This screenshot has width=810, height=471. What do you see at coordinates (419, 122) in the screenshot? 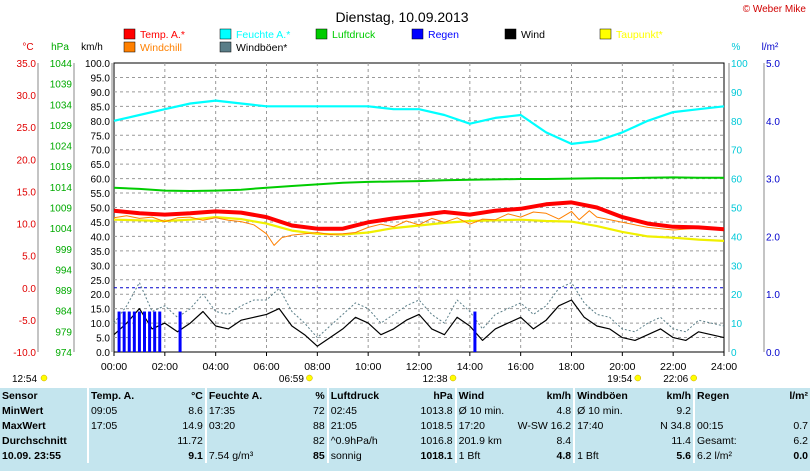
I see `series-line-feuchte` at bounding box center [419, 122].